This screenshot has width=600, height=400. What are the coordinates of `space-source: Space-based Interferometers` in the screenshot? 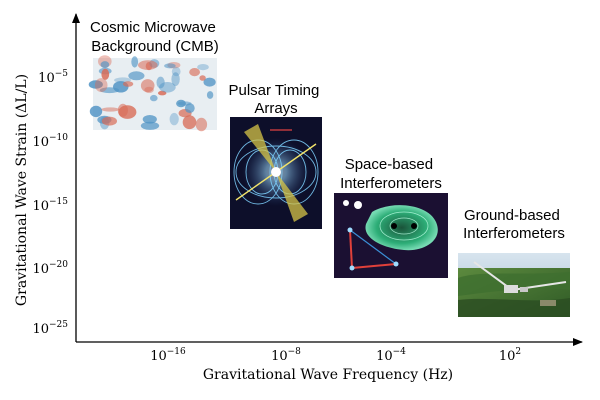 It's located at (391, 217).